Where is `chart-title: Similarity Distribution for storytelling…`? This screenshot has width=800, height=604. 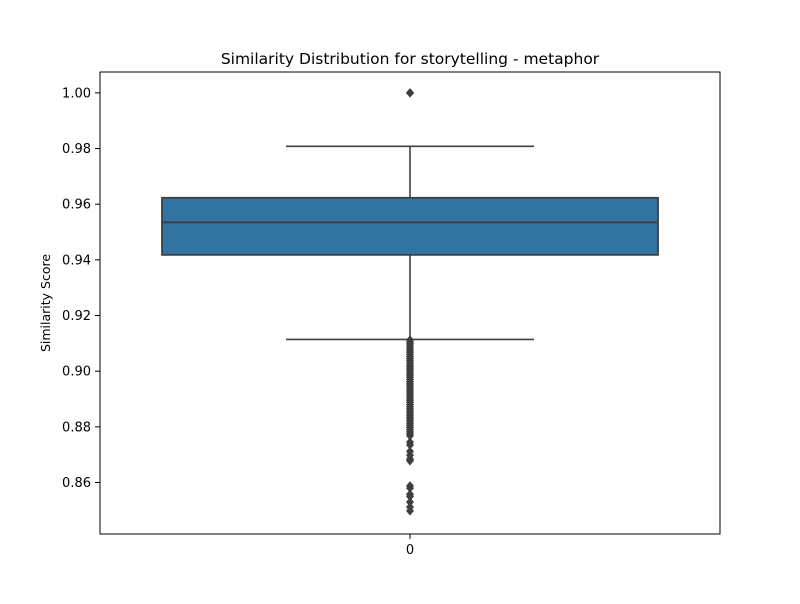
chart-title: Similarity Distribution for storytelling… is located at coordinates (410, 59).